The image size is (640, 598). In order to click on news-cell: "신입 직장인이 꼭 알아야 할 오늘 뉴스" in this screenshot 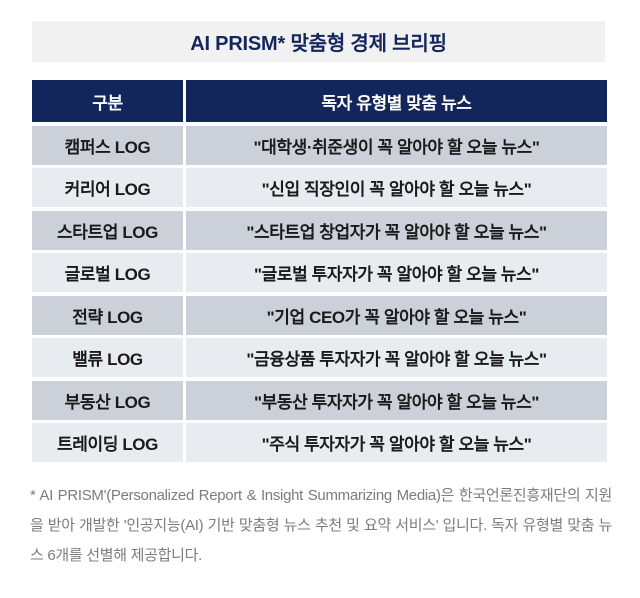, I will do `click(396, 187)`.